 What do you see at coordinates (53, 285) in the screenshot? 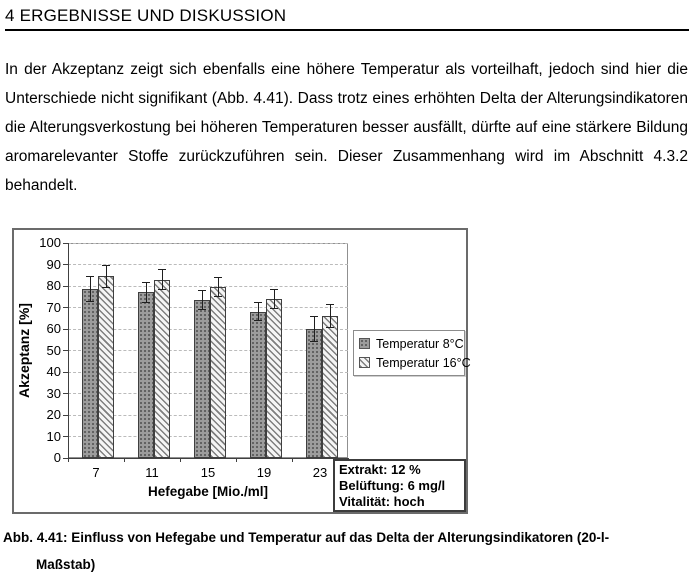
I see `y-tick-label: 80` at bounding box center [53, 285].